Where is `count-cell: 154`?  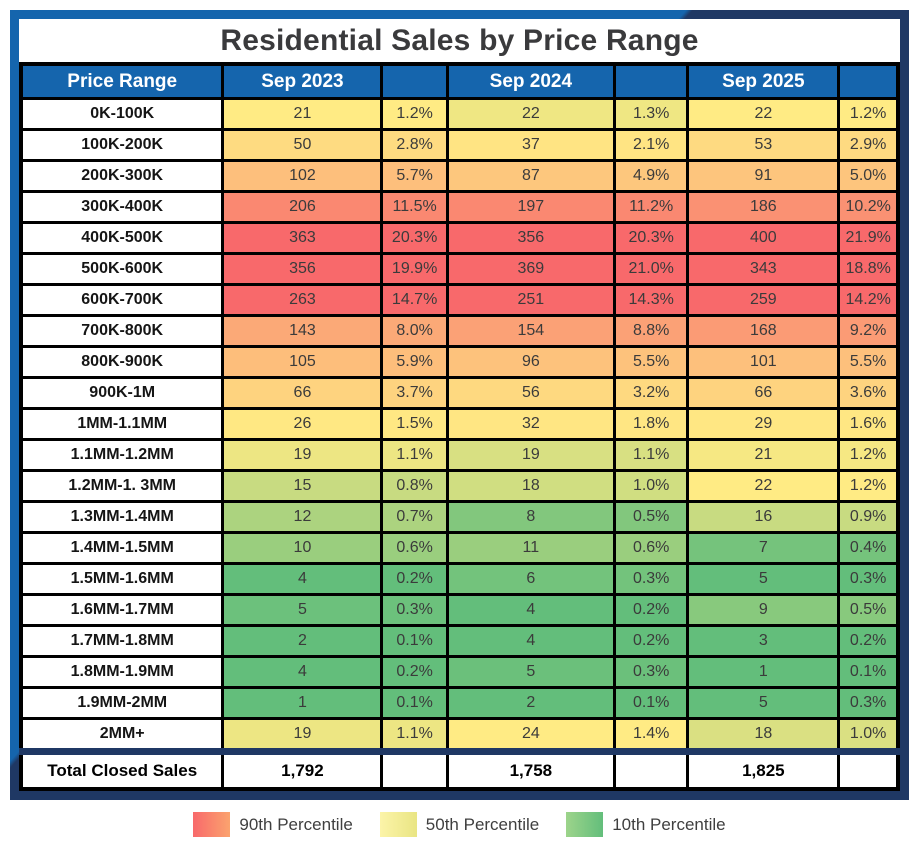 count-cell: 154 is located at coordinates (530, 331).